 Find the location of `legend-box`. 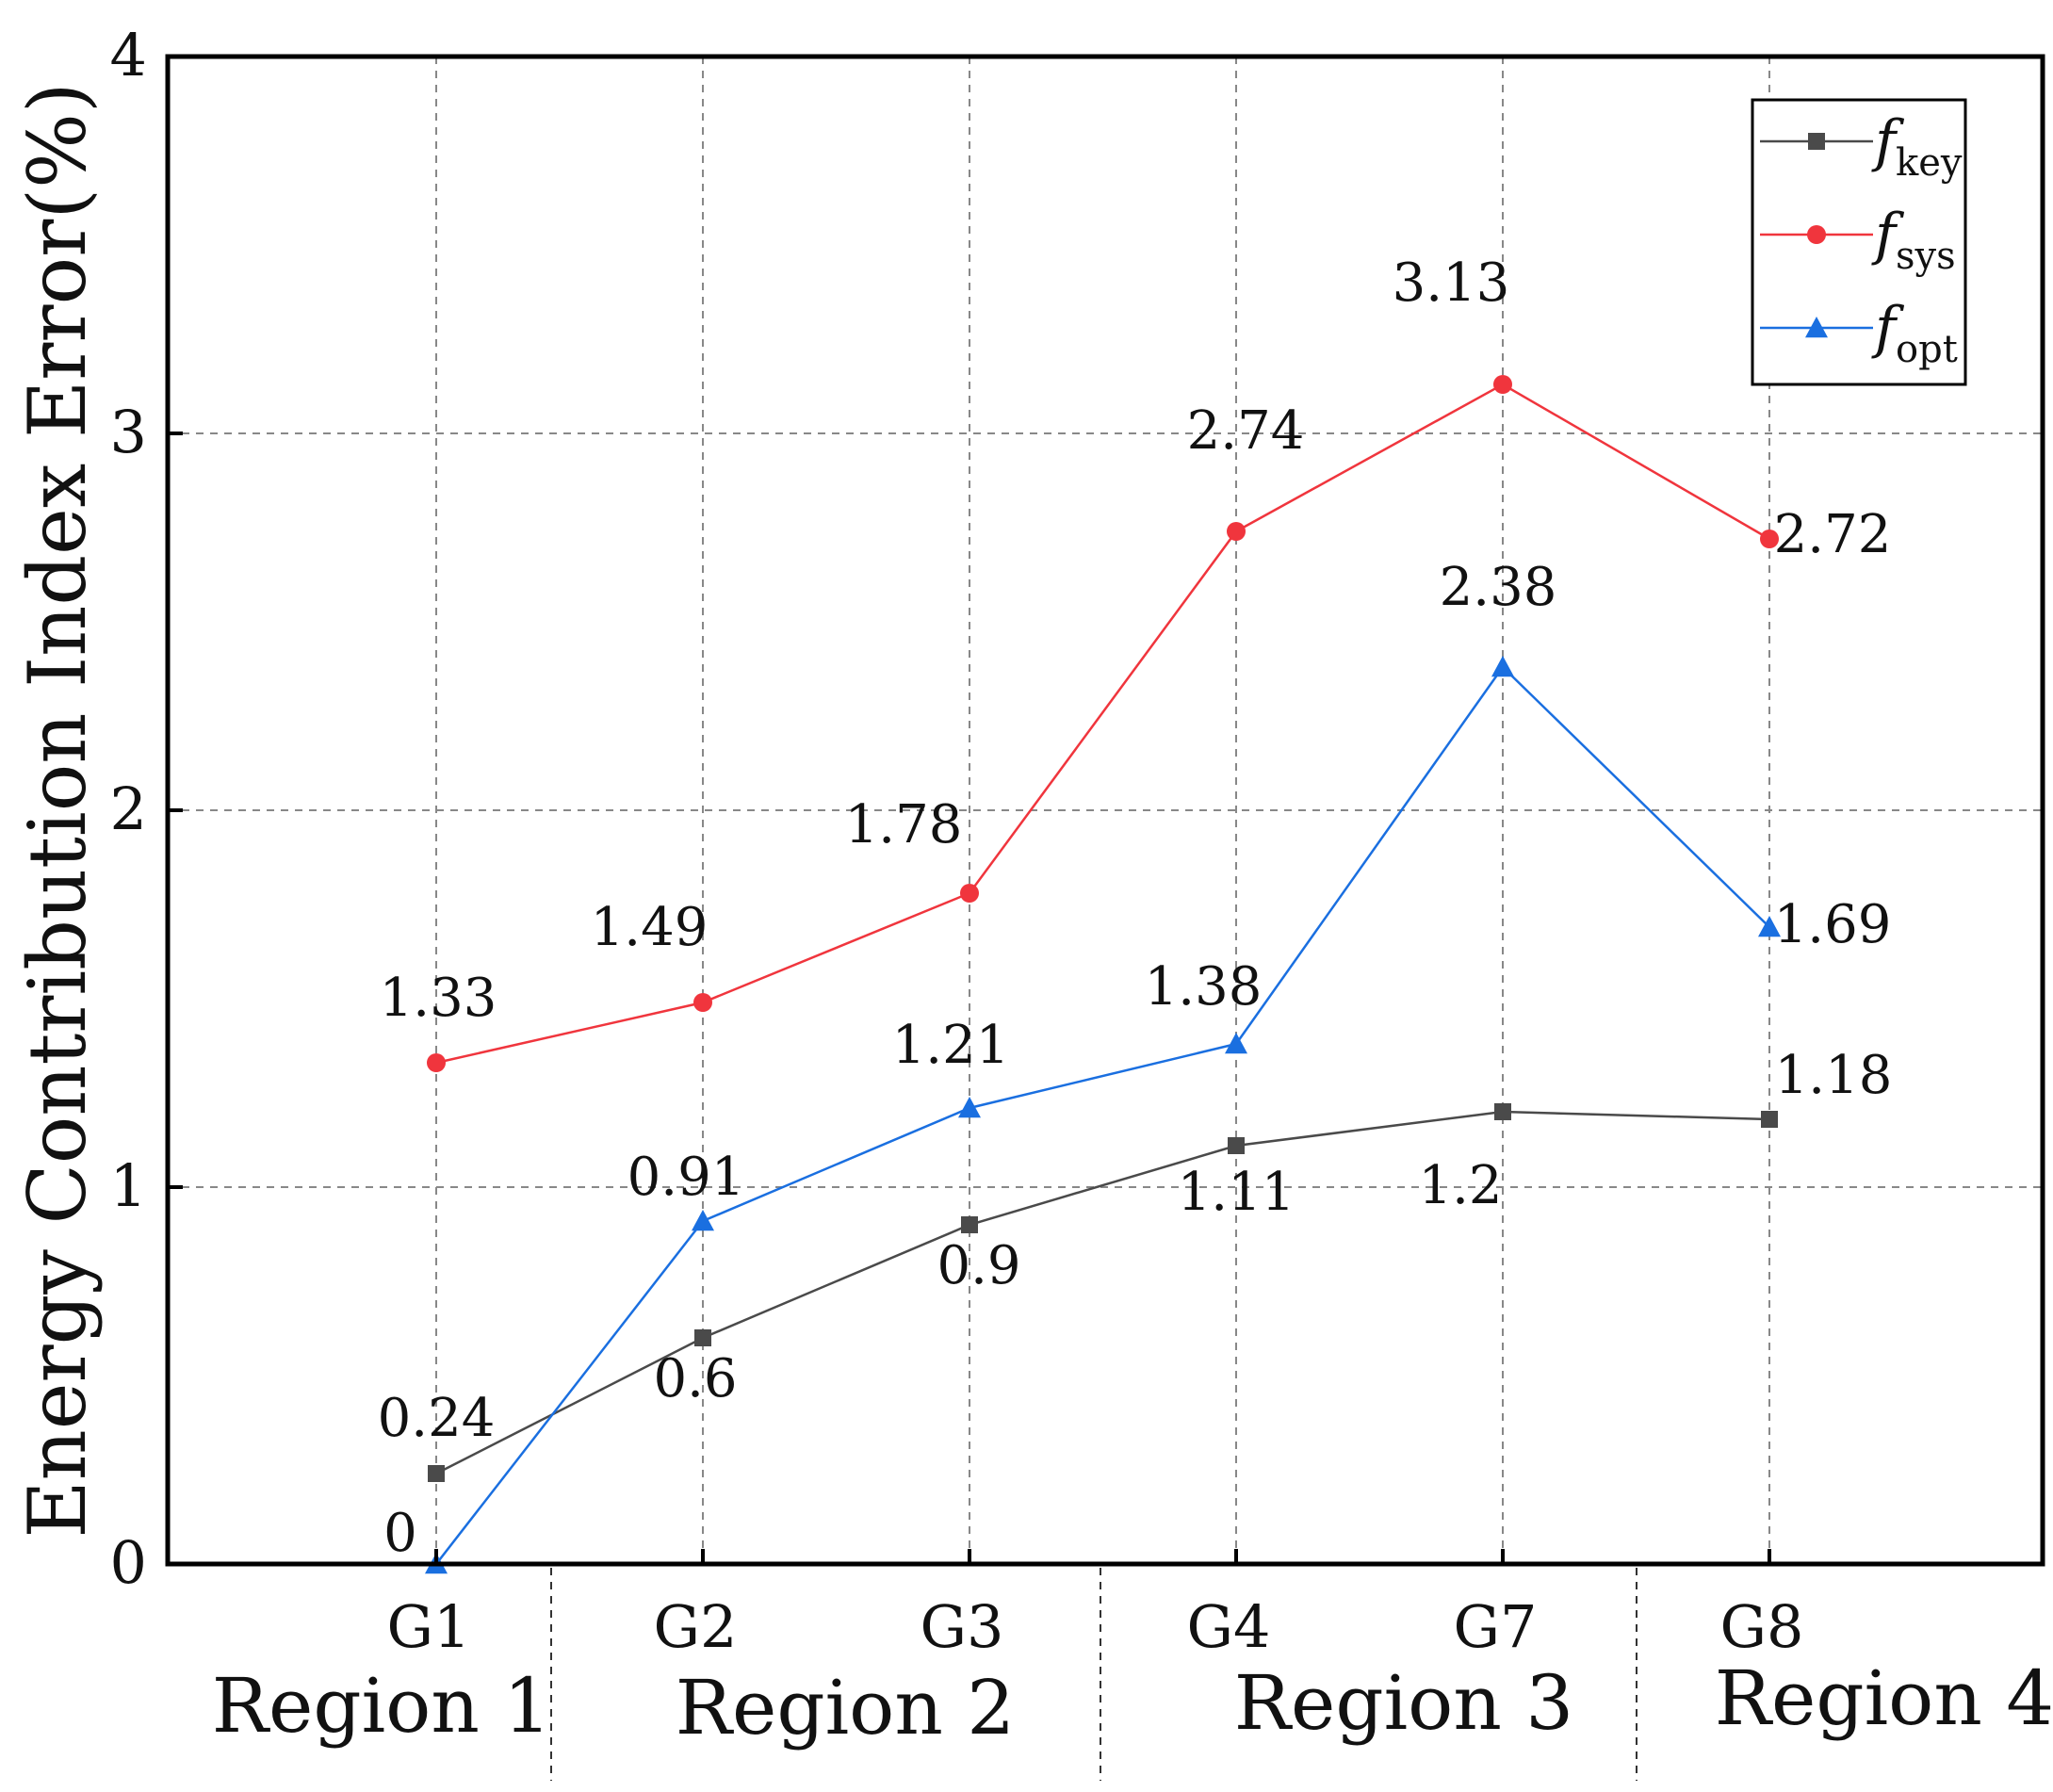

legend-box is located at coordinates (1859, 242).